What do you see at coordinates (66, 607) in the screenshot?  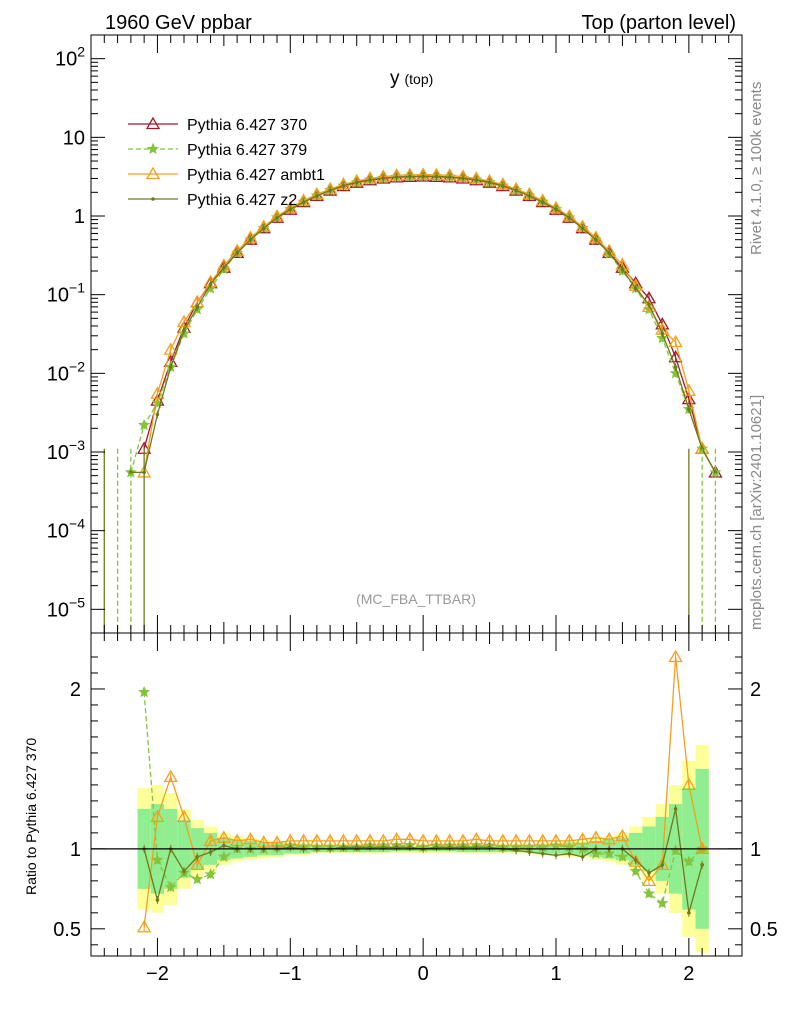 I see `y-tick-label: 10⁻⁵` at bounding box center [66, 607].